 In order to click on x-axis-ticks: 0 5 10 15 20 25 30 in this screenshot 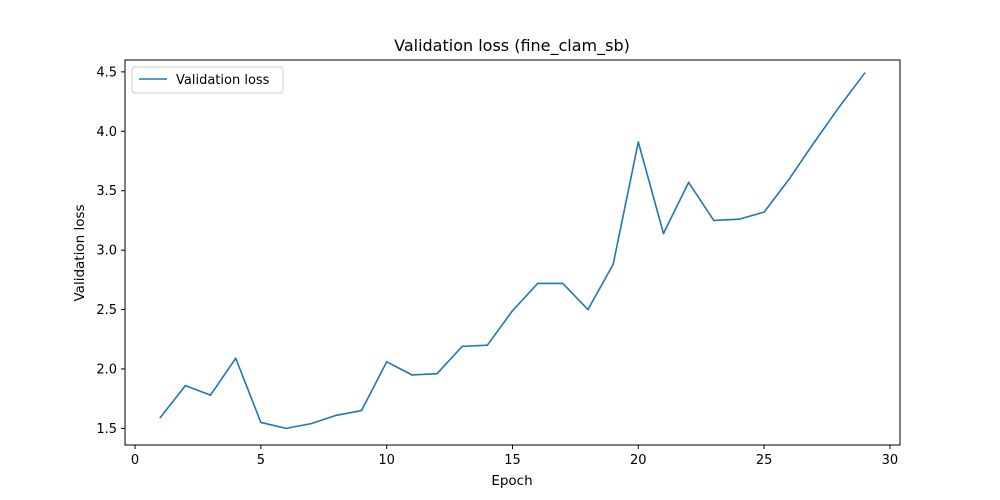, I will do `click(514, 456)`.